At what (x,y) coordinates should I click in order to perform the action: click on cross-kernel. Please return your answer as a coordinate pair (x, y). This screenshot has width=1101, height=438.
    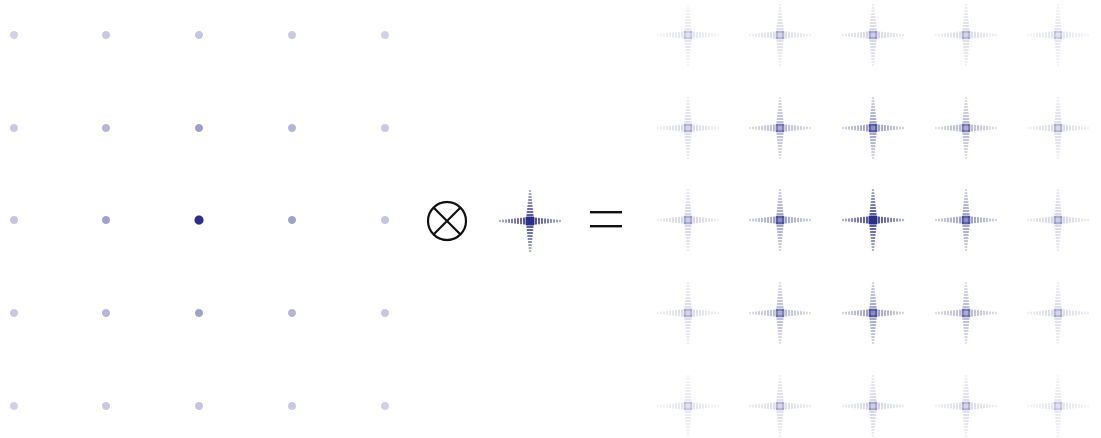
    Looking at the image, I should click on (530, 221).